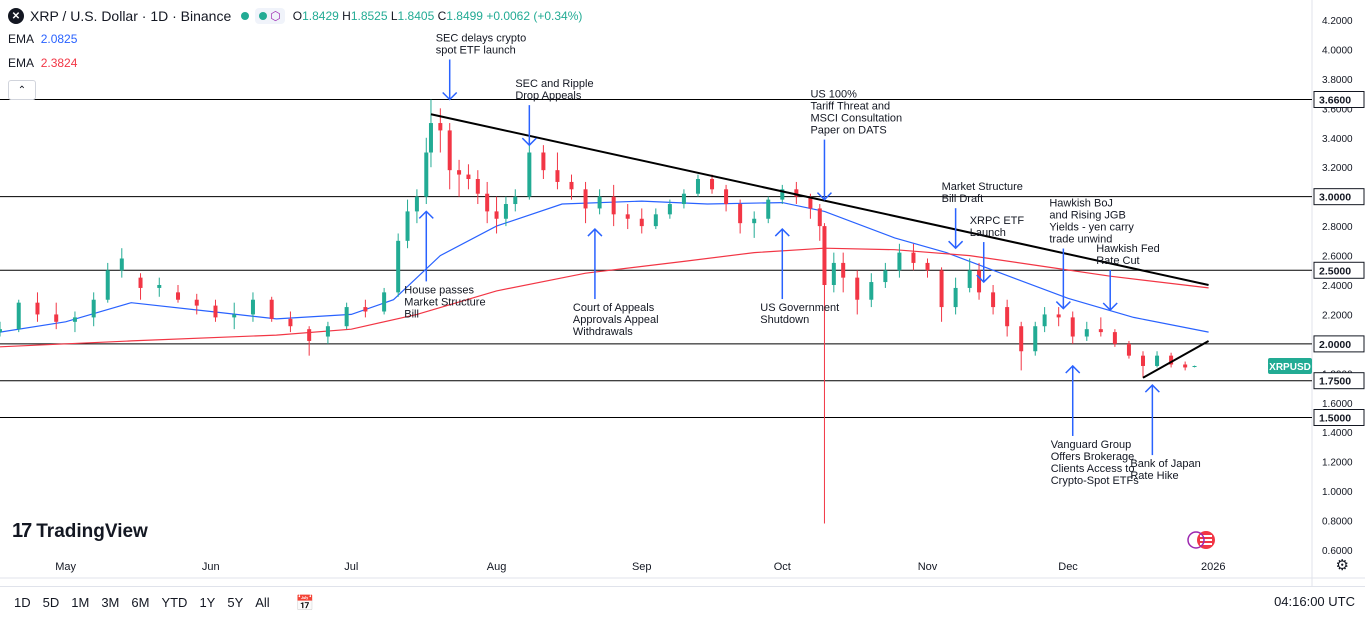  What do you see at coordinates (245, 16) in the screenshot?
I see `market-status-icon` at bounding box center [245, 16].